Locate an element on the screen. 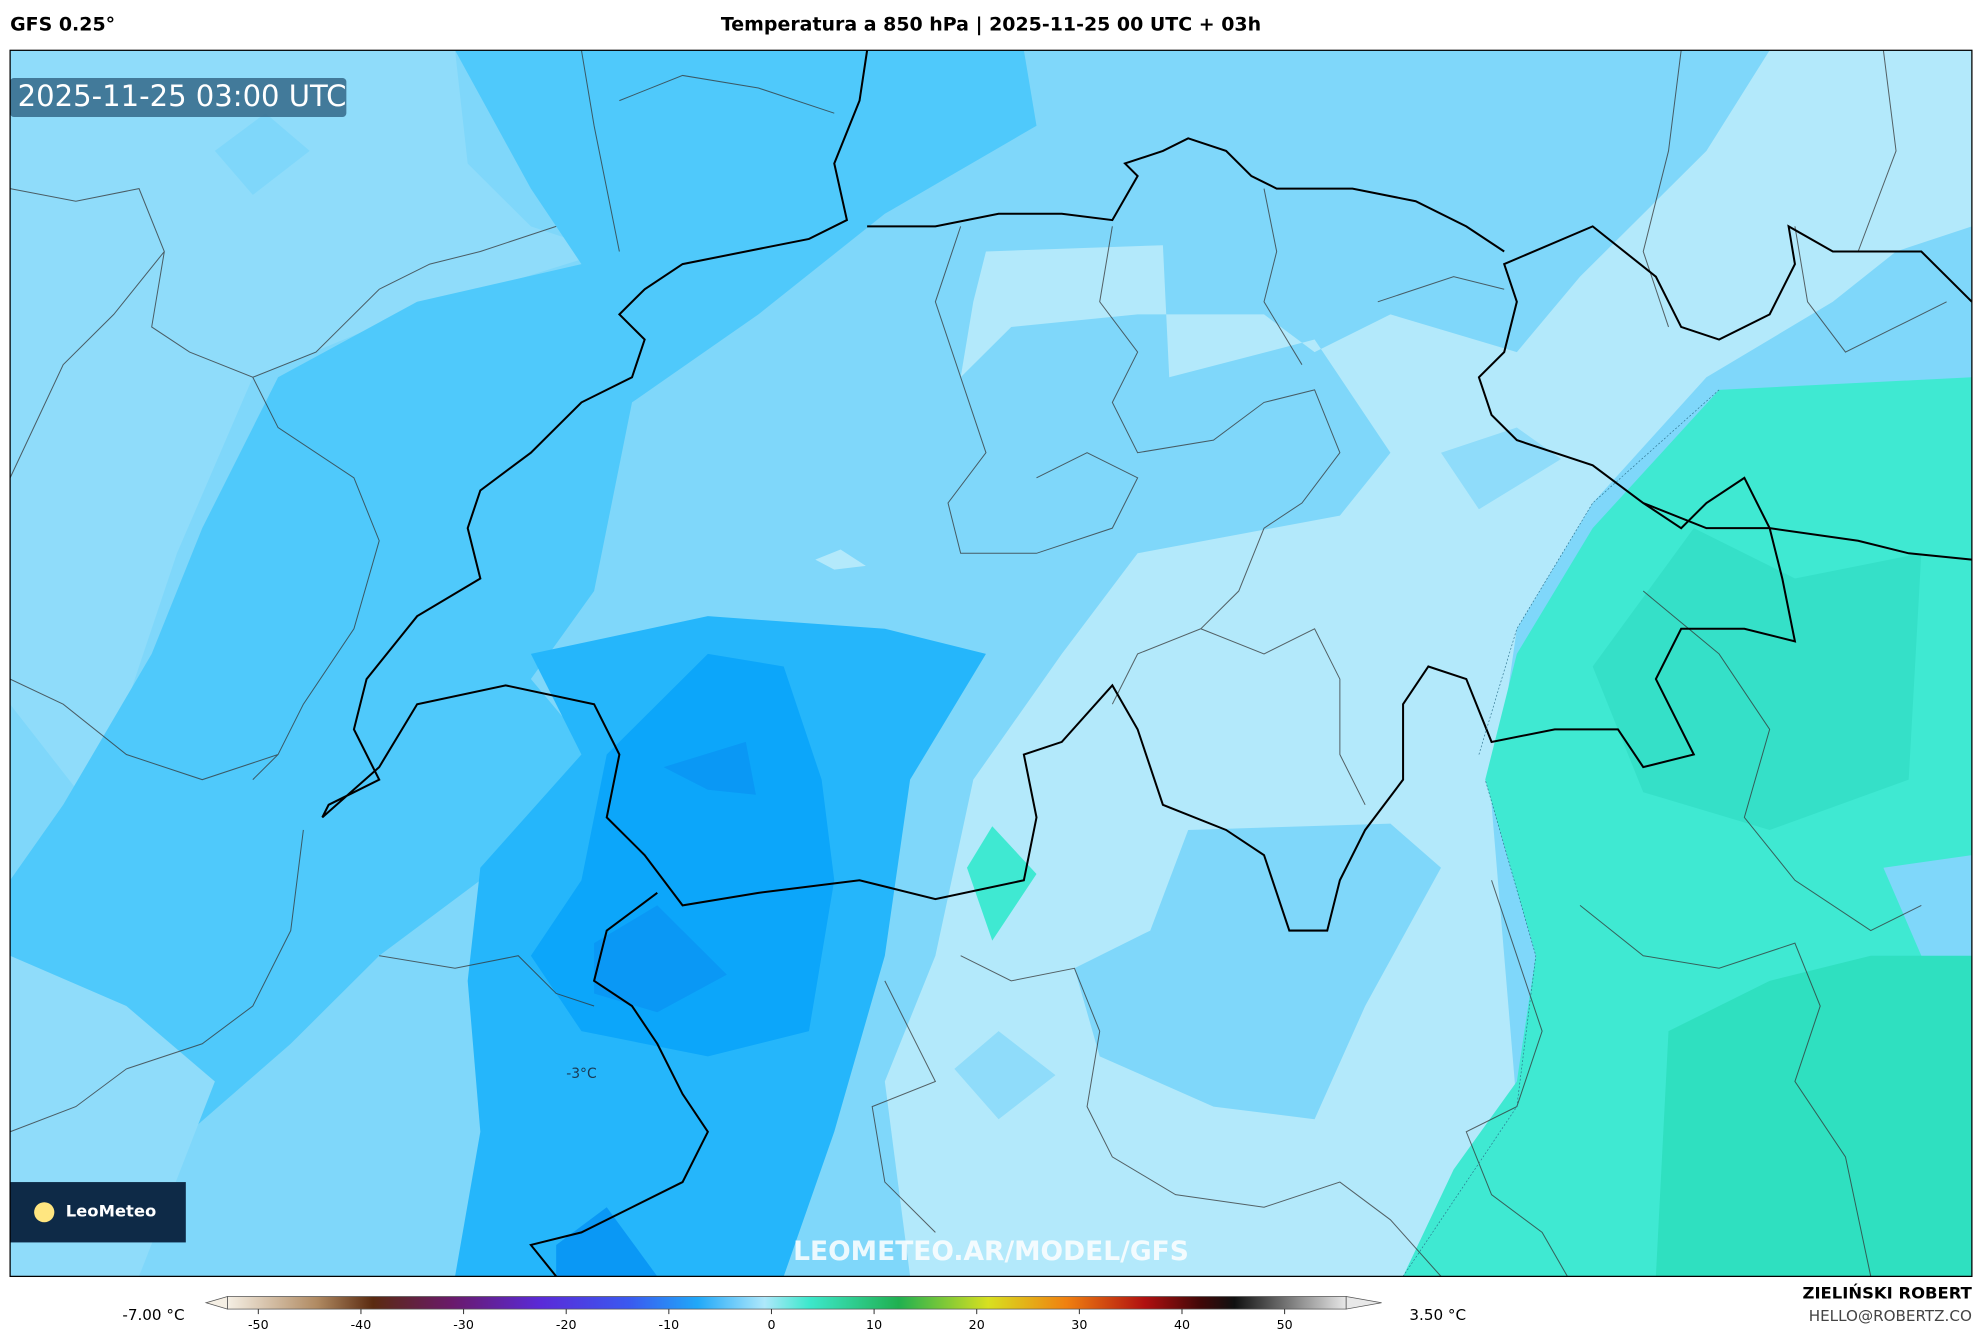 The image size is (1982, 1342). colorbar-tick-label: -40 is located at coordinates (361, 1324).